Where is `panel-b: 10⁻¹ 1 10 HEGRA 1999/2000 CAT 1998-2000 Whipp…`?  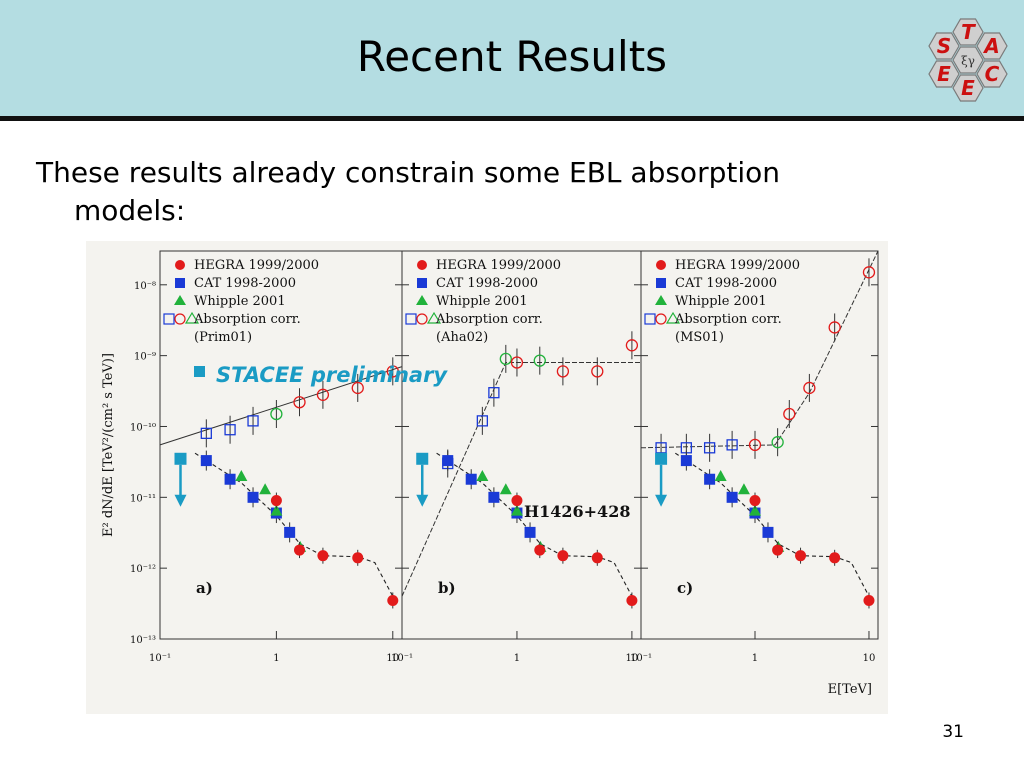 panel-b: 10⁻¹ 1 10 HEGRA 1999/2000 CAT 1998-2000 Whipp… is located at coordinates (516, 457).